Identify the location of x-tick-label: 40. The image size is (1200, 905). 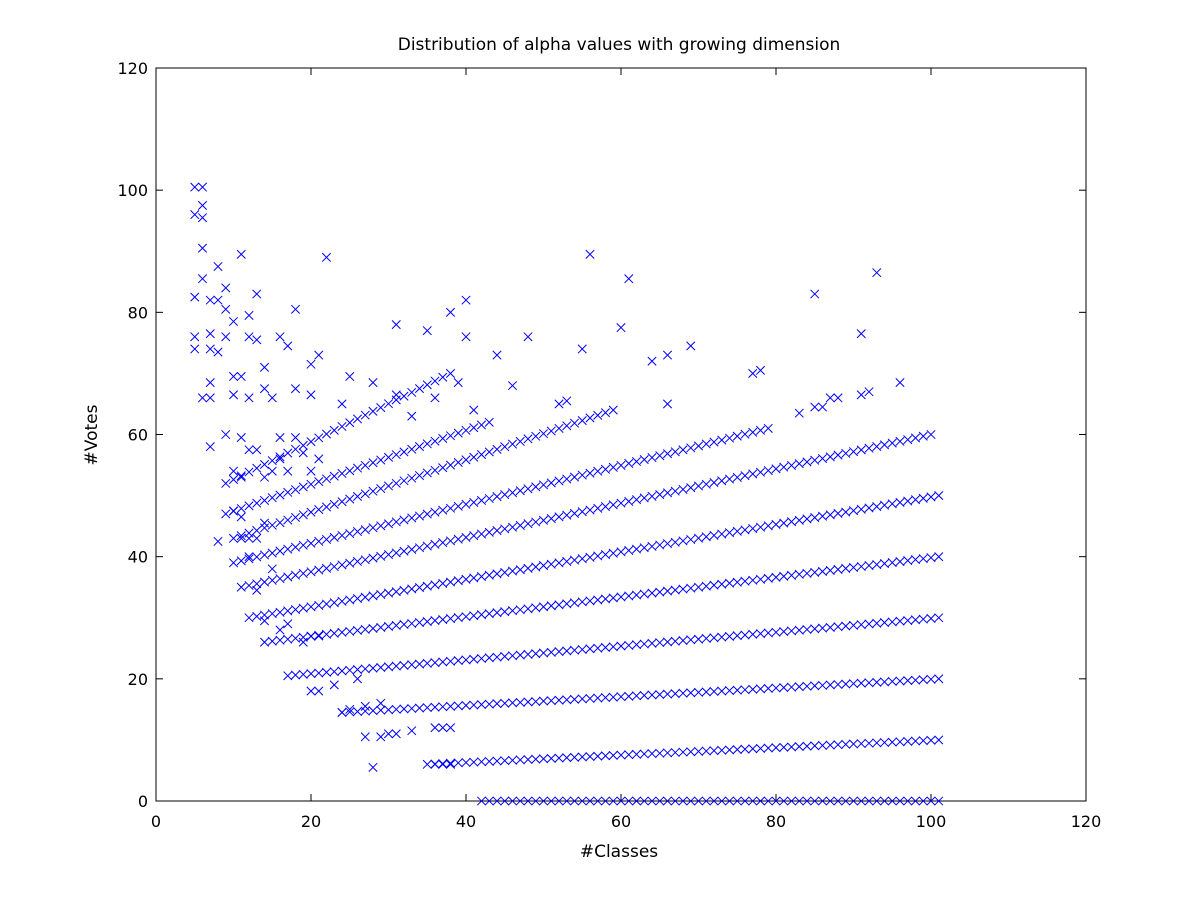
(466, 821).